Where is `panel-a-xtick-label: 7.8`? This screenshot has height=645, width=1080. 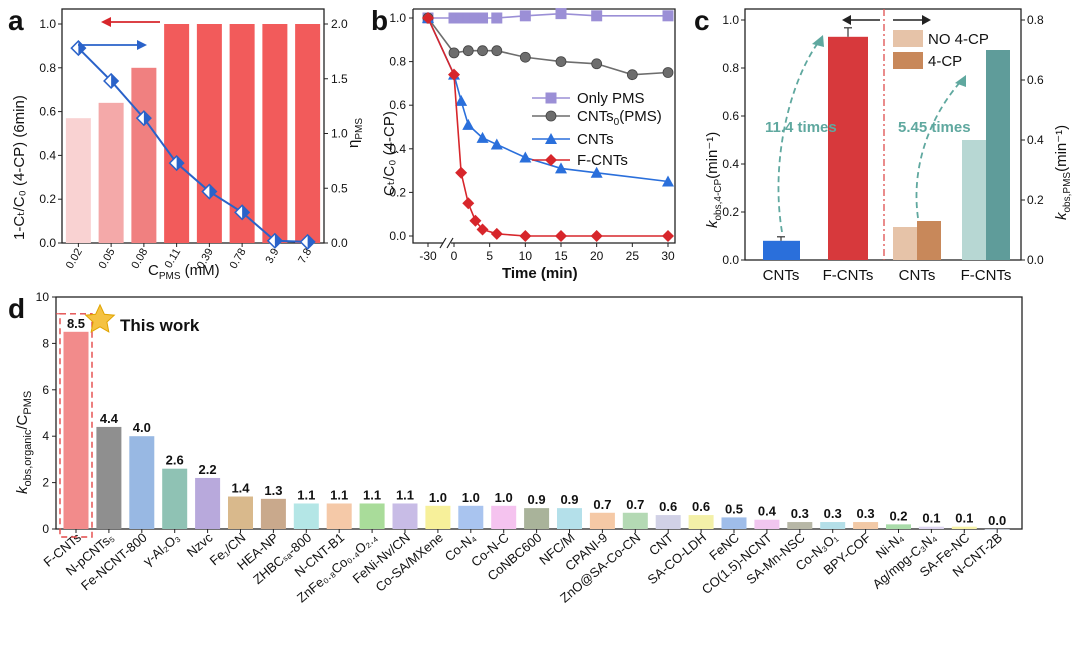 panel-a-xtick-label: 7.8 is located at coordinates (305, 256).